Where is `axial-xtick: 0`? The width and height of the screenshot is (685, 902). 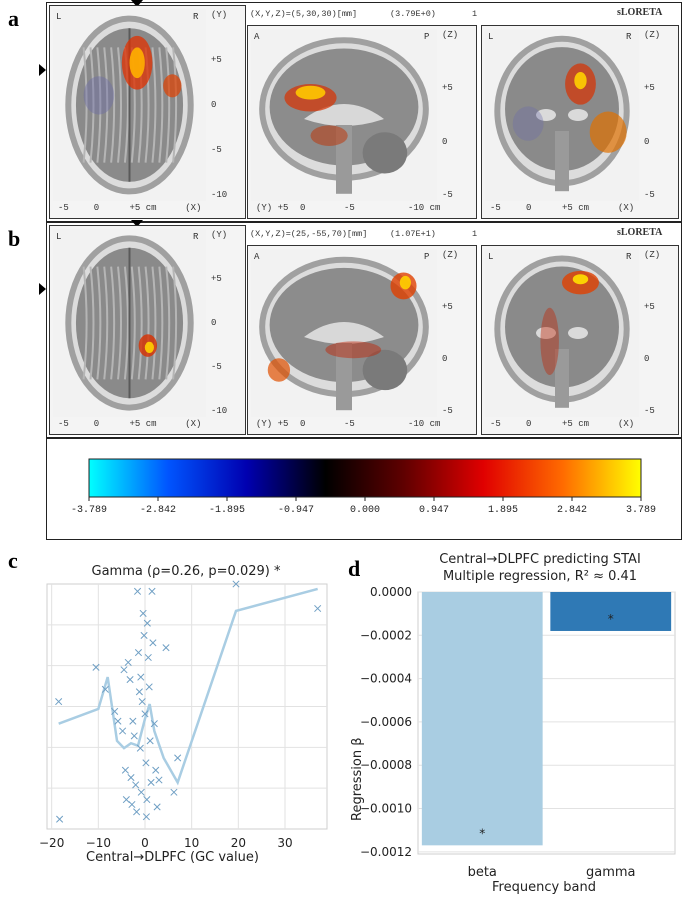
axial-xtick: 0 is located at coordinates (96, 424).